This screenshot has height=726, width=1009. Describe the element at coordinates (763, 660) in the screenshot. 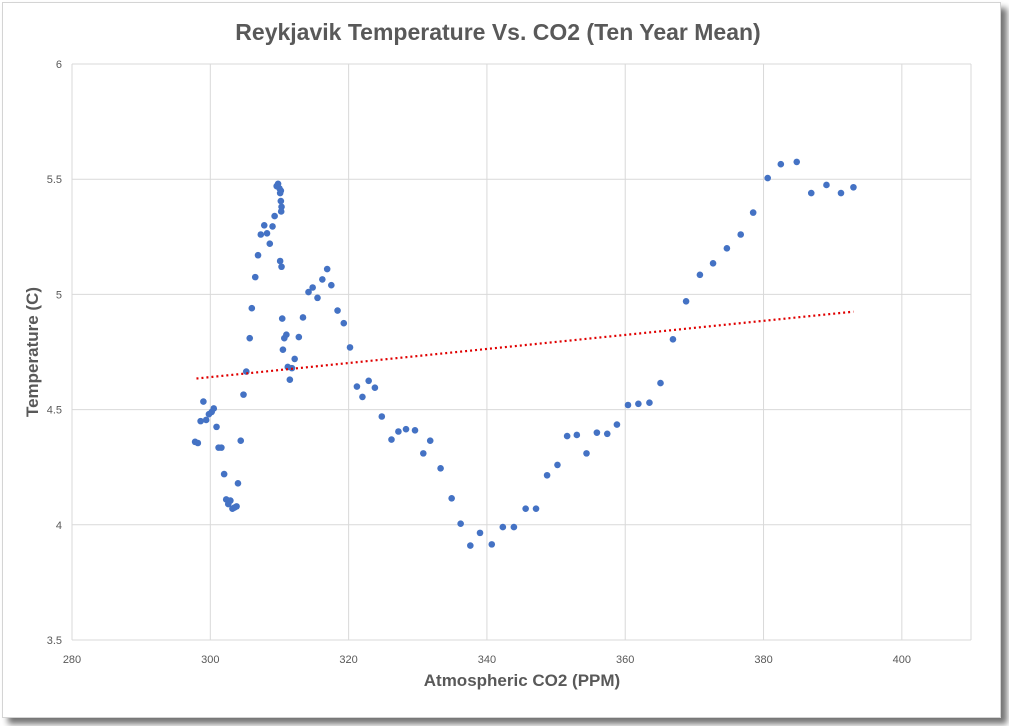

I see `x-tick-label: 380` at that location.